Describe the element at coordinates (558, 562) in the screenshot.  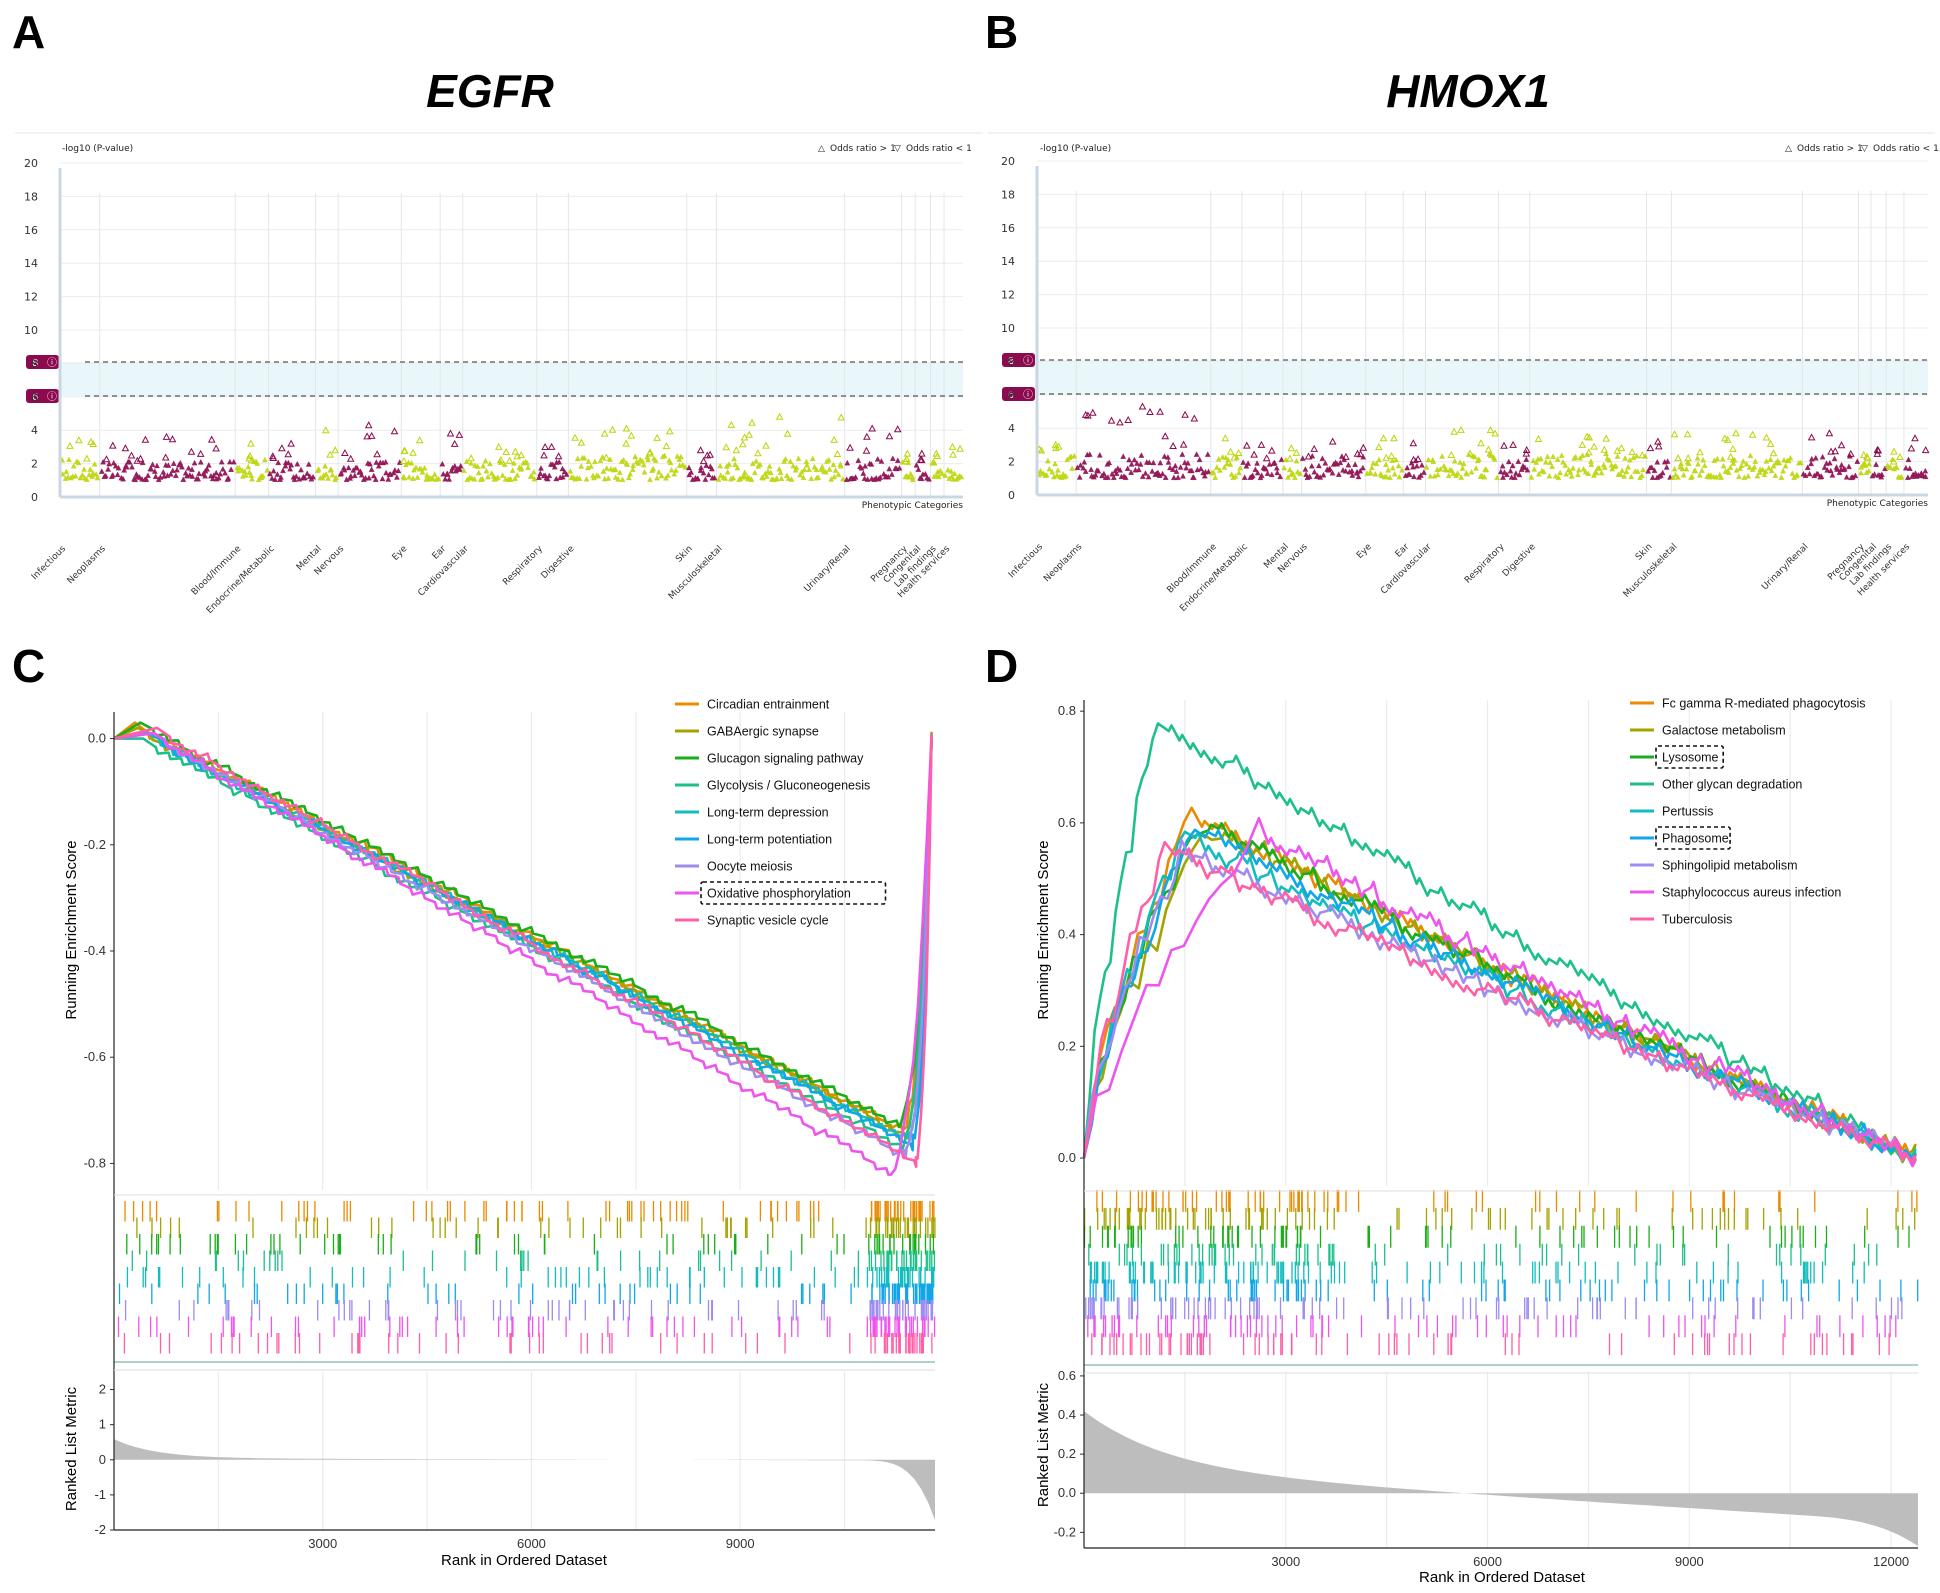
I see `category-label: Digestive` at that location.